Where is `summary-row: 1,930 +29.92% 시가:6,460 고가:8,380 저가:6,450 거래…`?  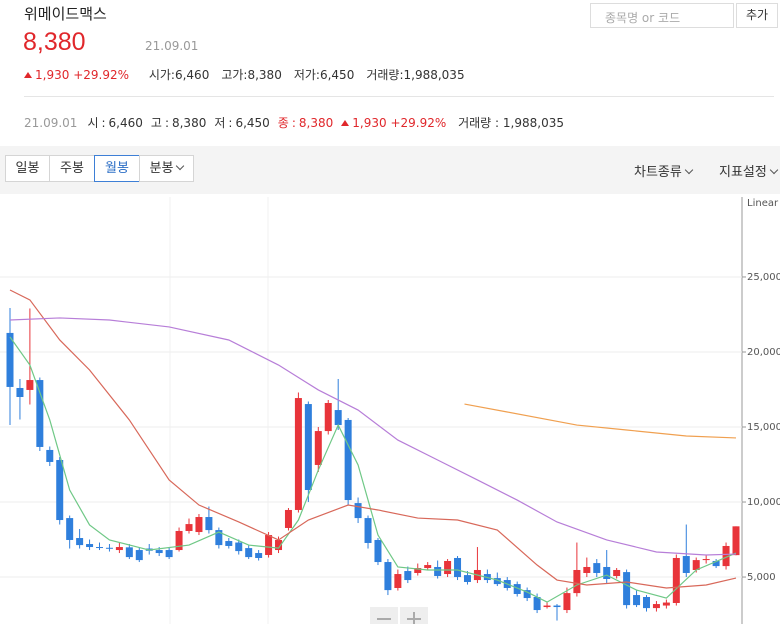 summary-row: 1,930 +29.92% 시가:6,460 고가:8,380 저가:6,450 거래… is located at coordinates (250, 74).